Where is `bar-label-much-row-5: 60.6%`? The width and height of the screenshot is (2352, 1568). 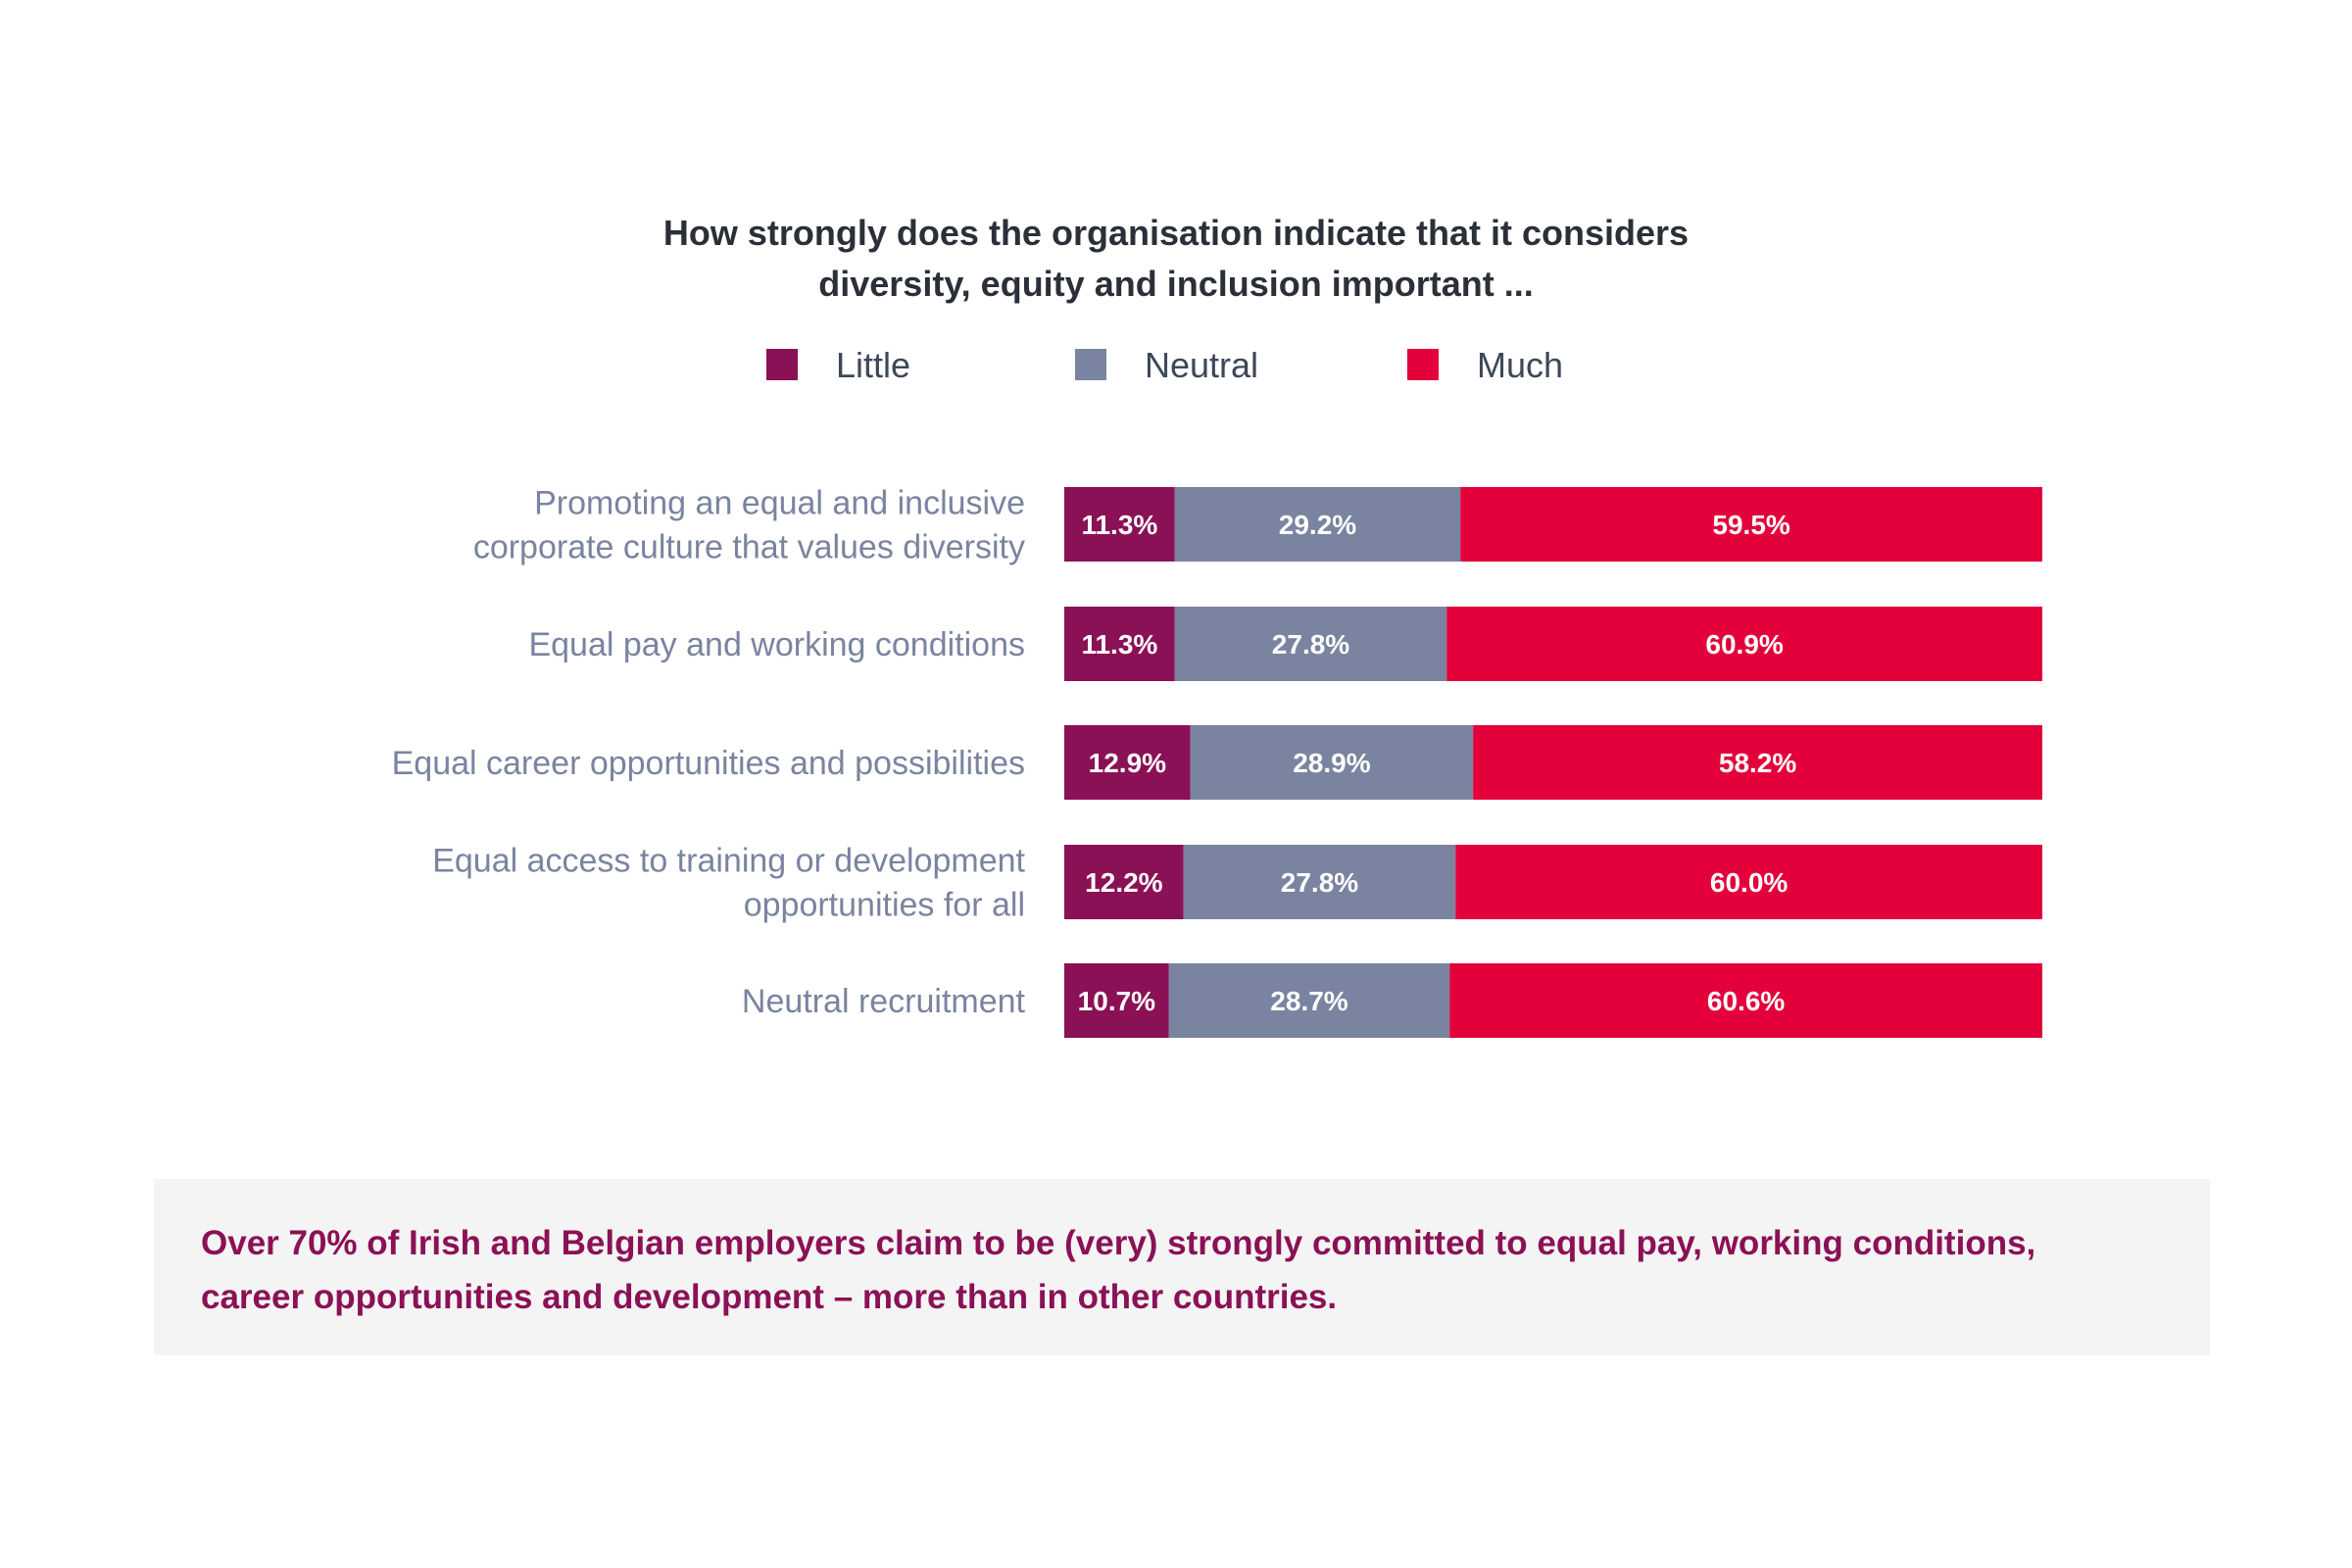 bar-label-much-row-5: 60.6% is located at coordinates (1746, 1001).